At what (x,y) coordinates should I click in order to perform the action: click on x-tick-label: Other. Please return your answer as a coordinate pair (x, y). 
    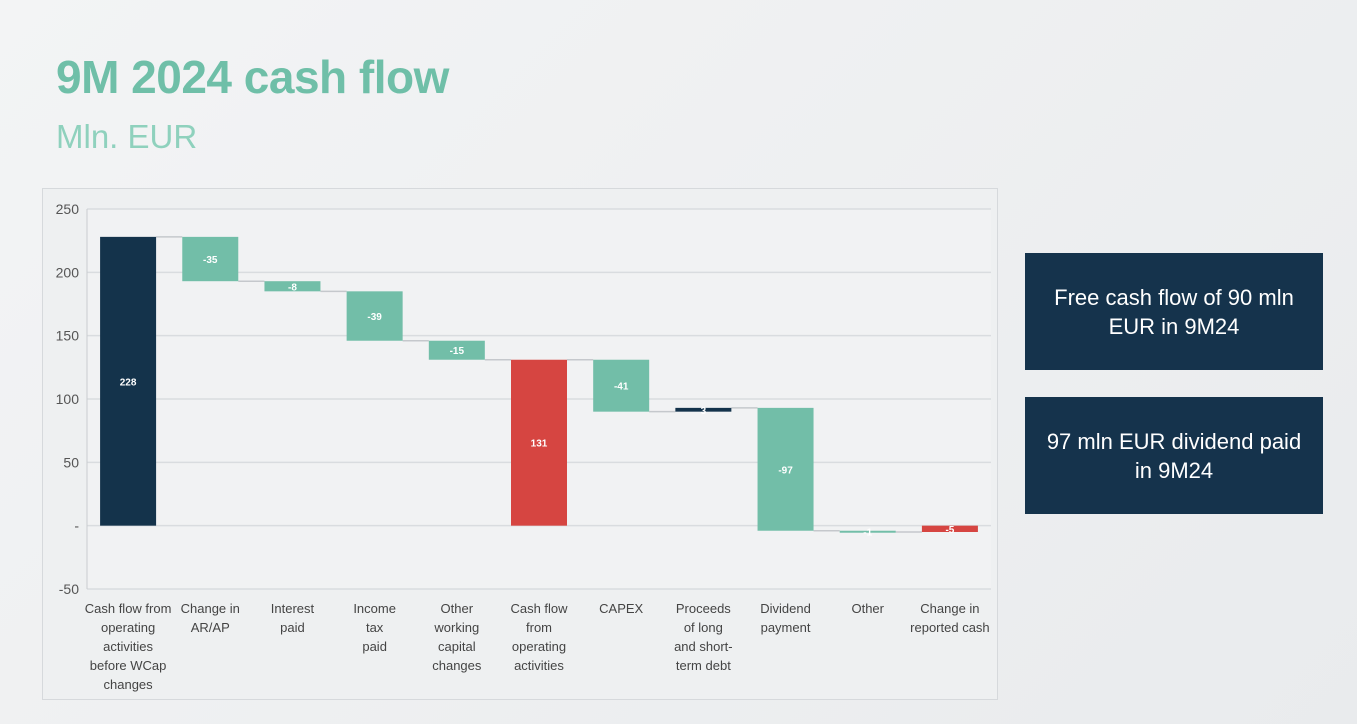
    Looking at the image, I should click on (867, 608).